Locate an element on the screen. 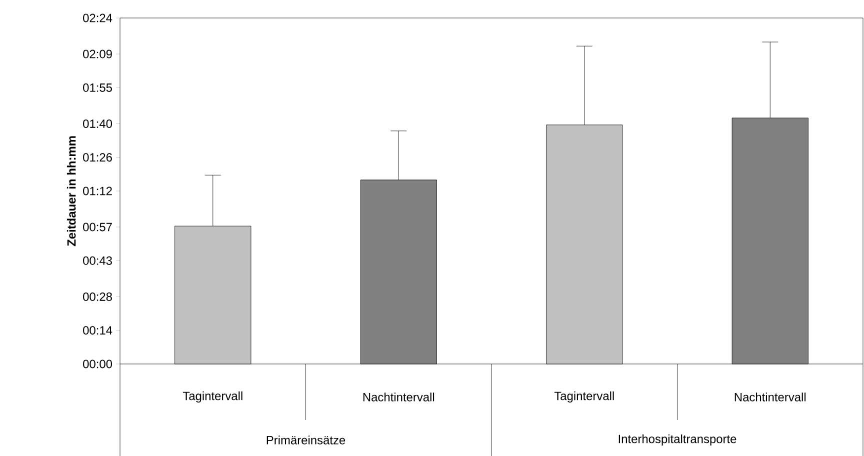 Image resolution: width=864 pixels, height=456 pixels. text: Interhospitaltransporte is located at coordinates (677, 440).